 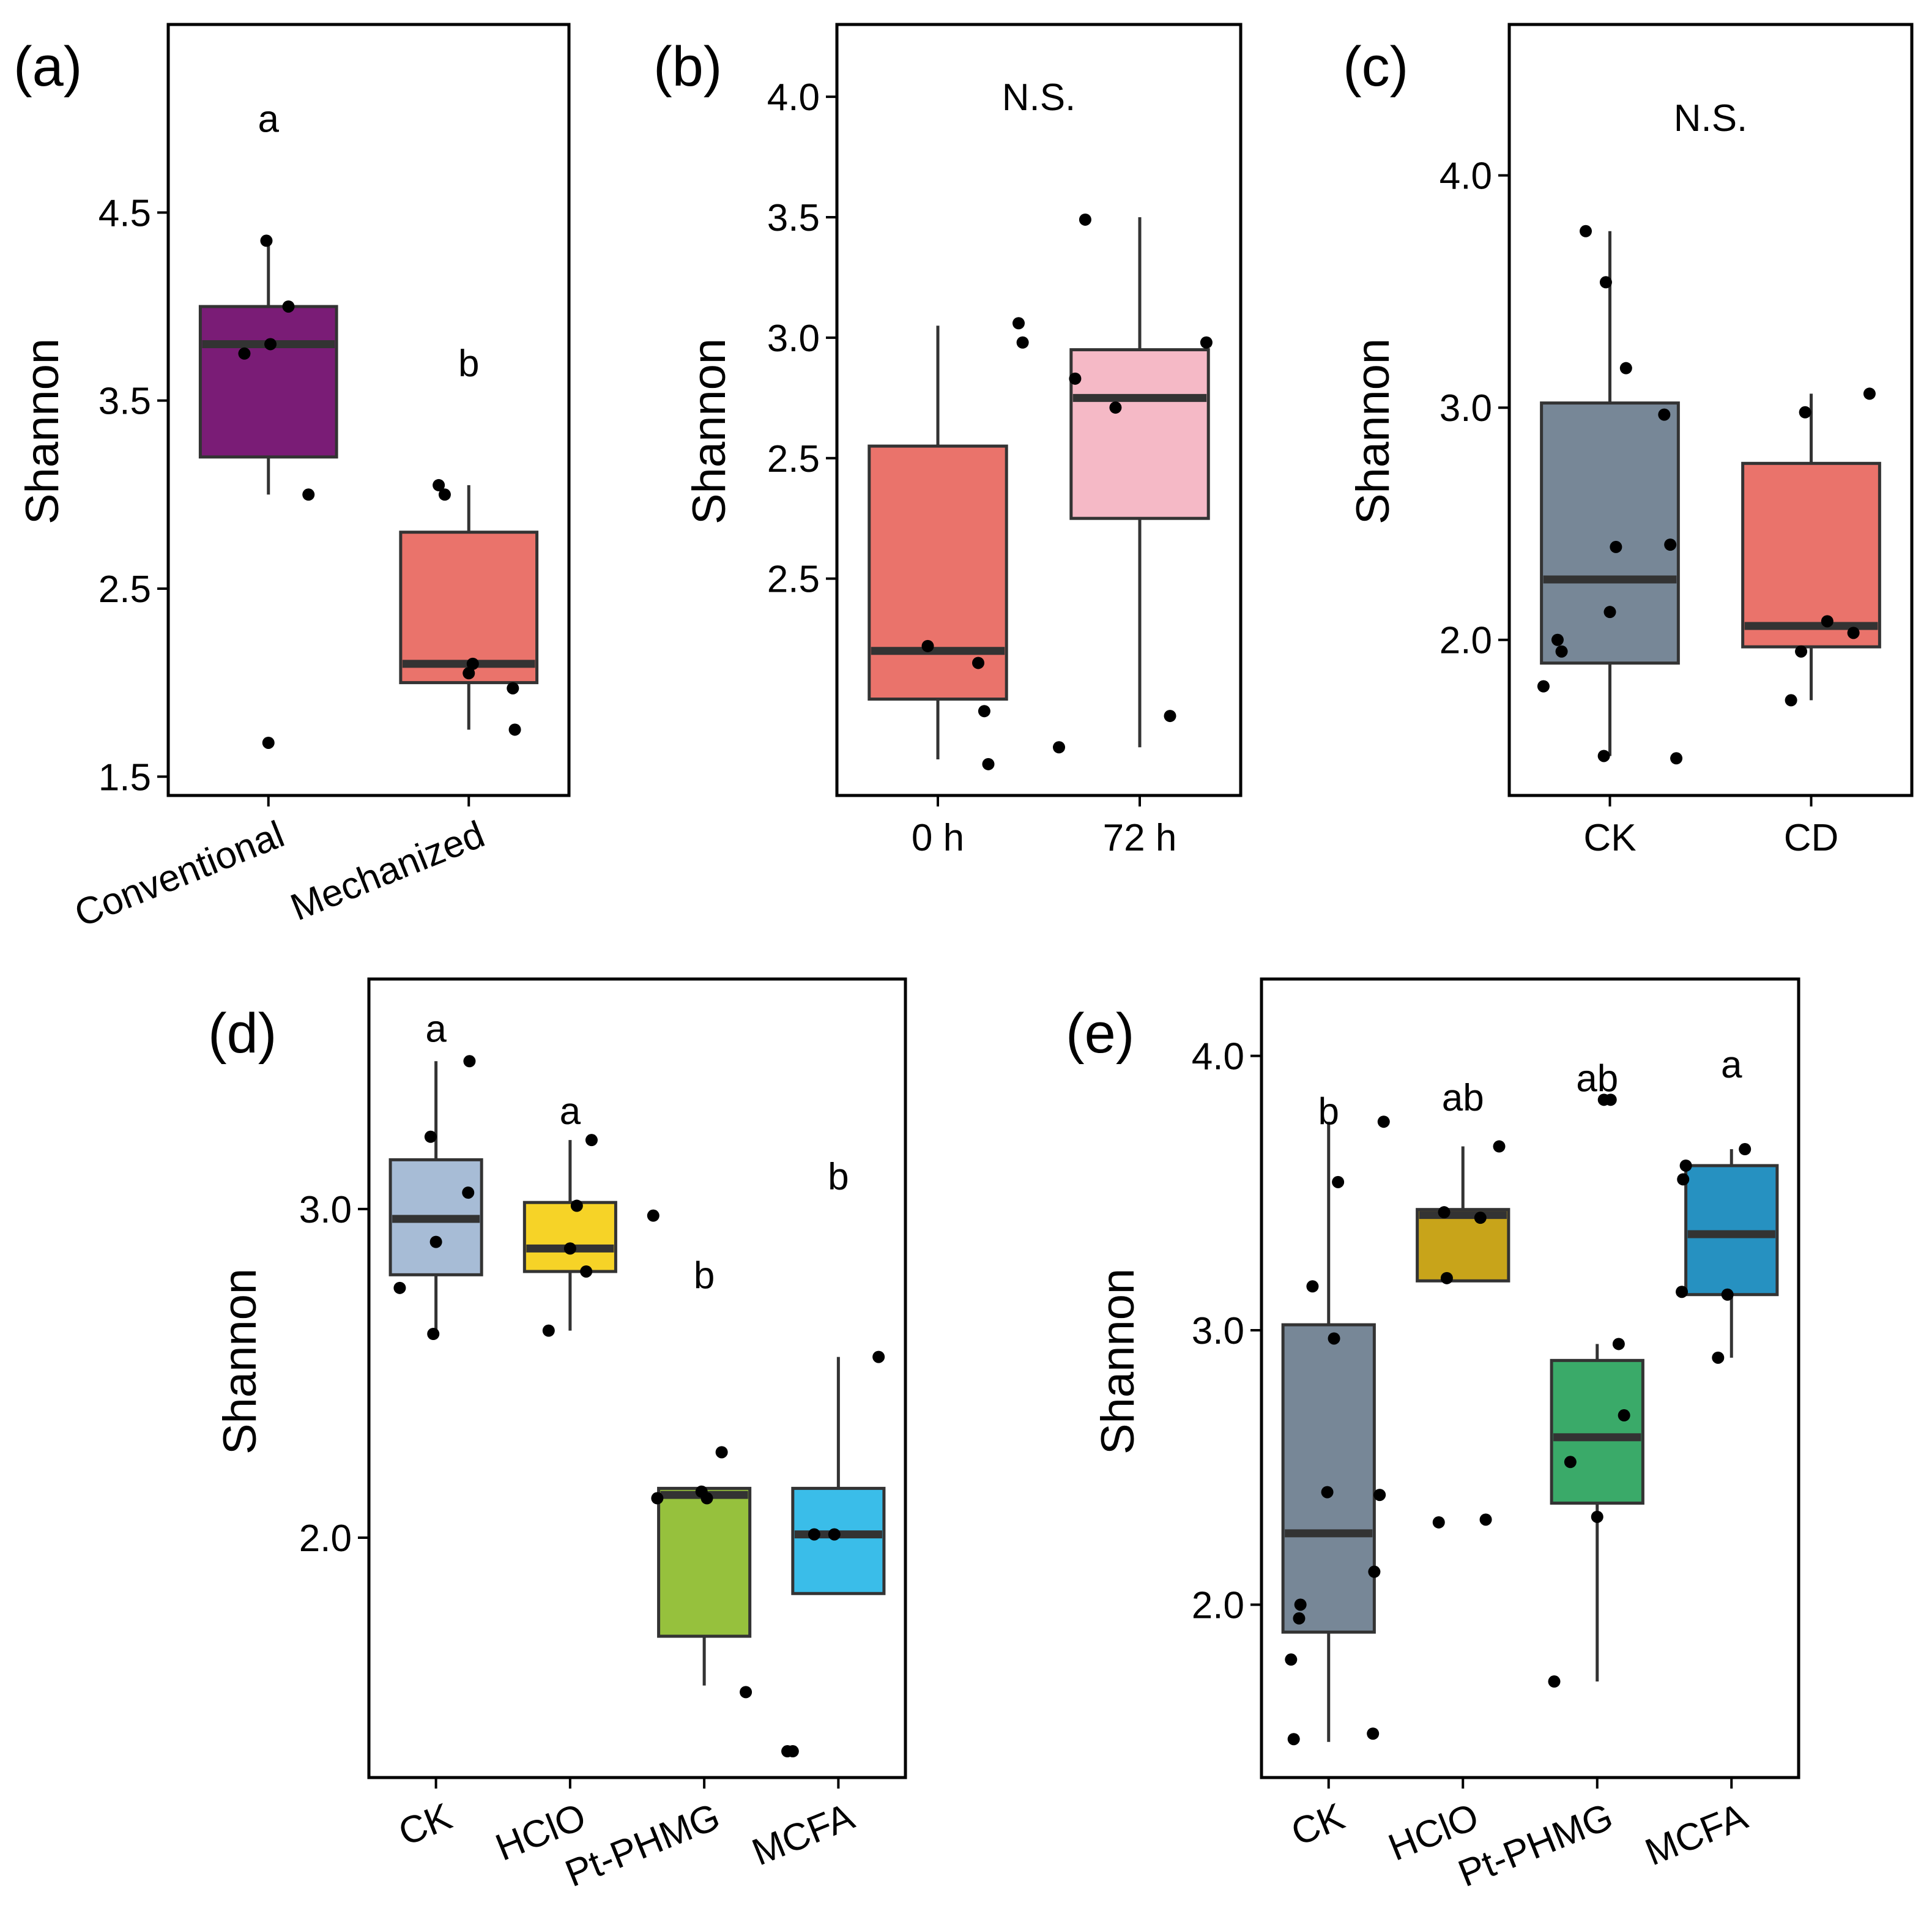 What do you see at coordinates (1696, 1834) in the screenshot?
I see `x-tick-label-e: MCFA` at bounding box center [1696, 1834].